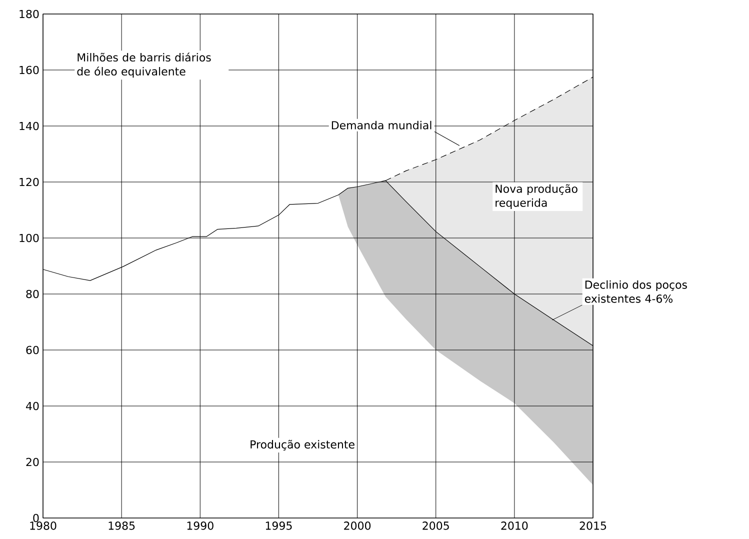 This screenshot has width=749, height=539. I want to click on x-tick-label: 2005, so click(435, 526).